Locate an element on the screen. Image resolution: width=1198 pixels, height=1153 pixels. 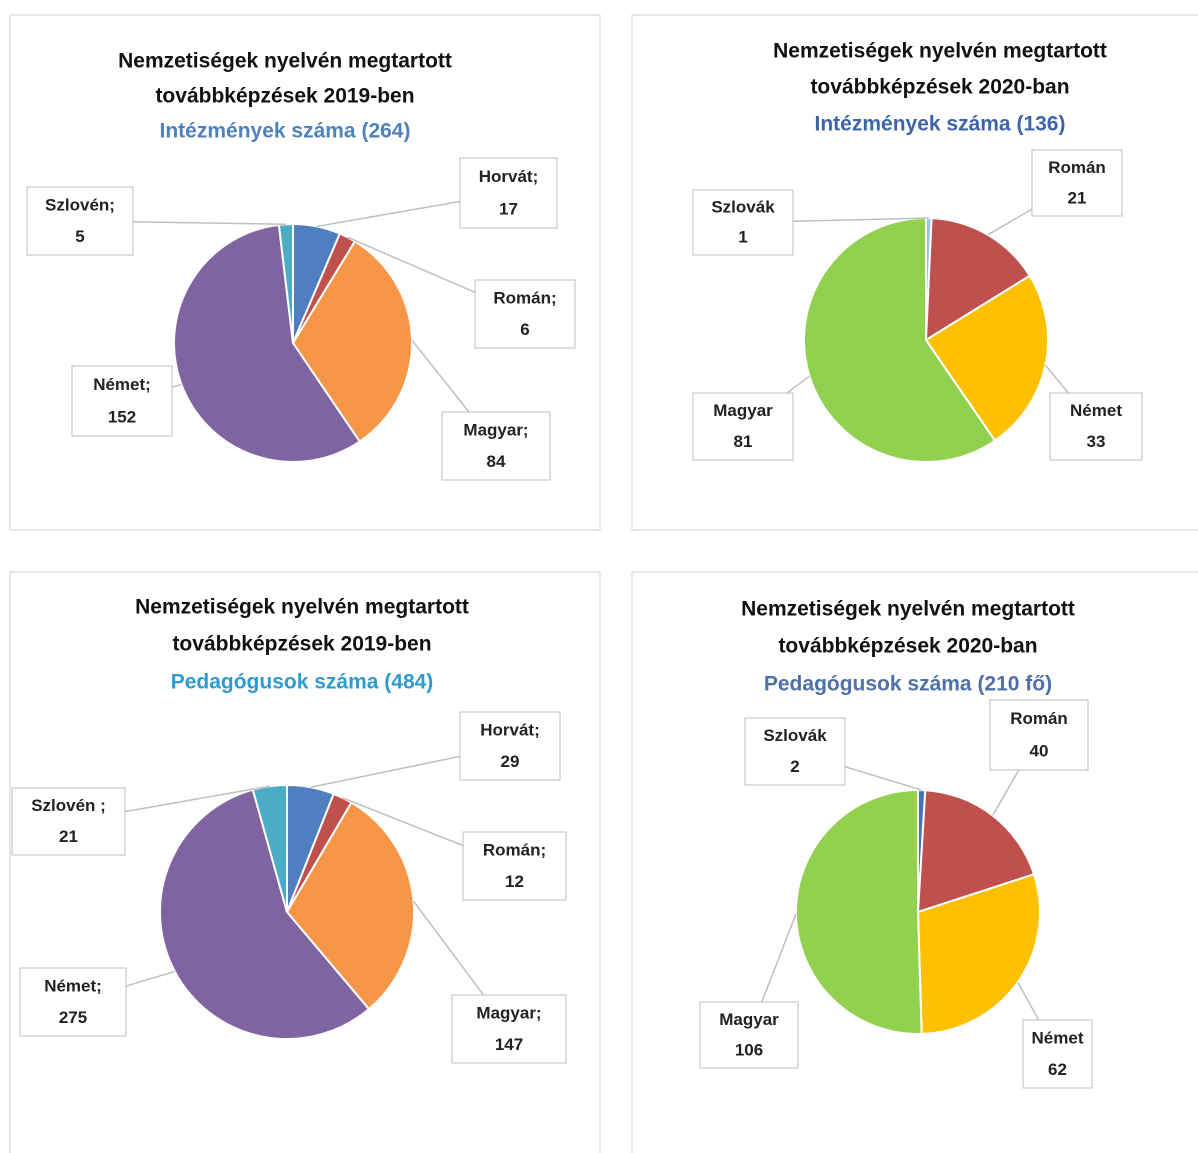
label-value: 152 is located at coordinates (122, 416).